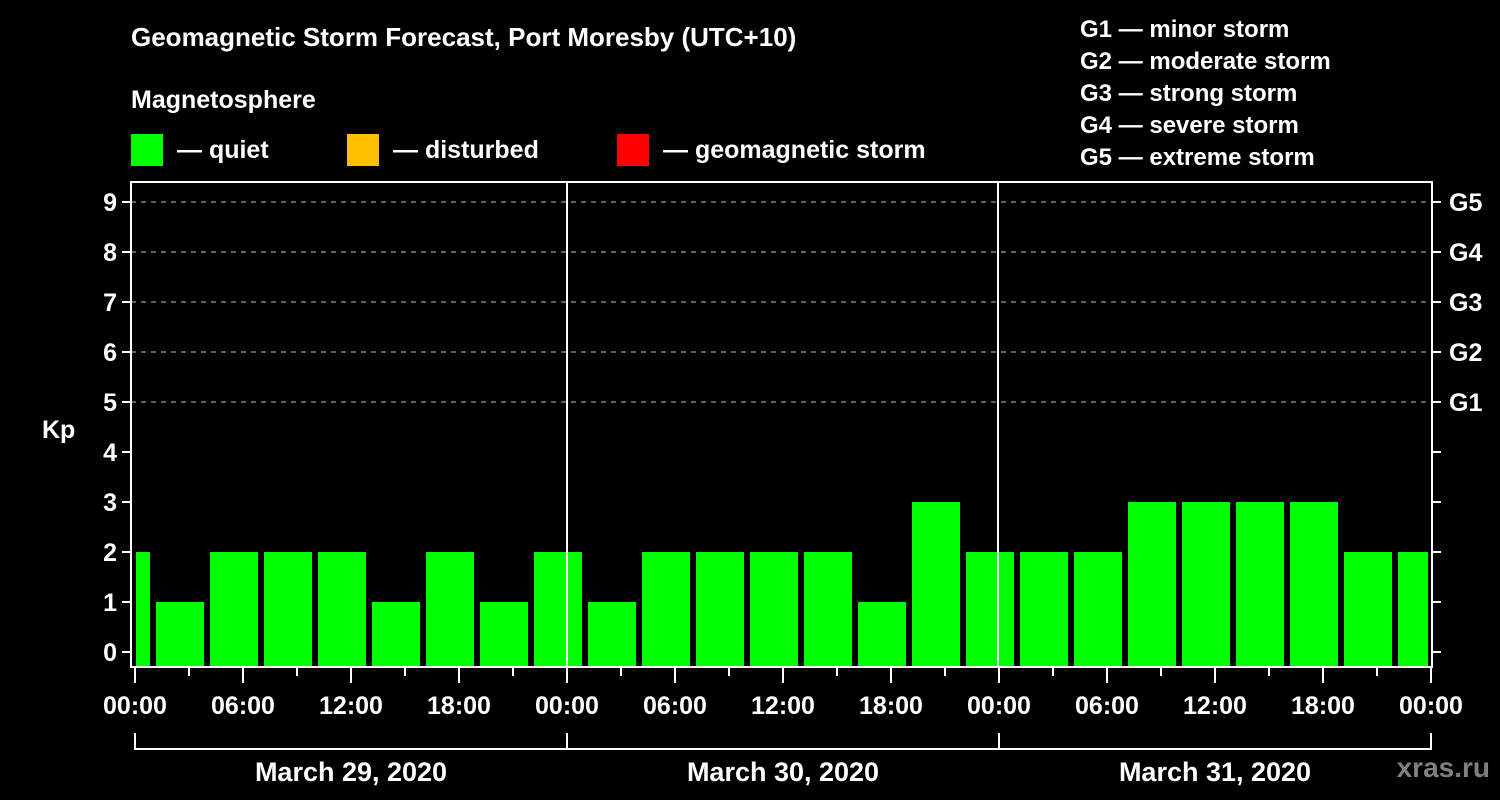  I want to click on g4-label: G4 — severe storm, so click(1189, 125).